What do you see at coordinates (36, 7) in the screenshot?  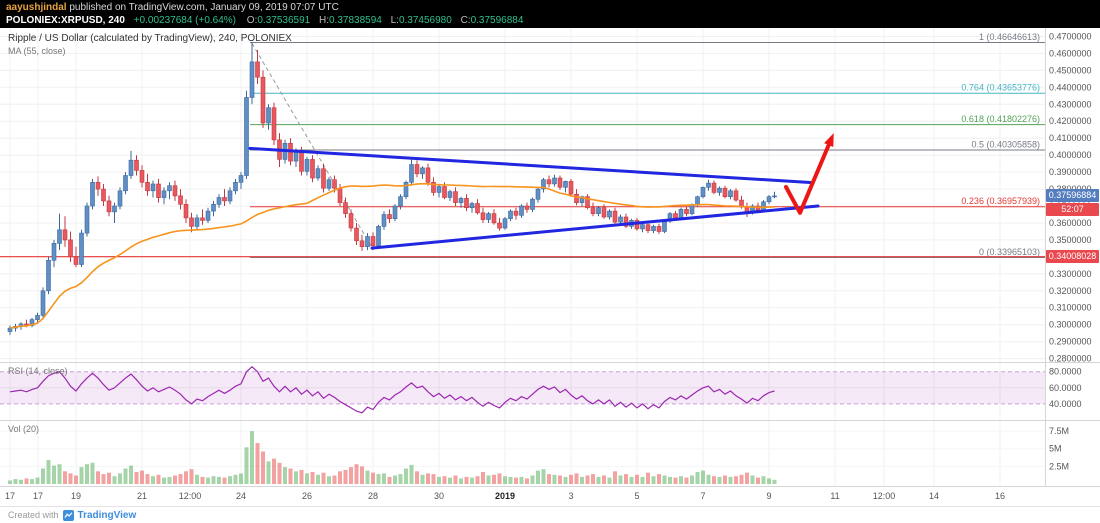 I see `author-name: aayushjindal` at bounding box center [36, 7].